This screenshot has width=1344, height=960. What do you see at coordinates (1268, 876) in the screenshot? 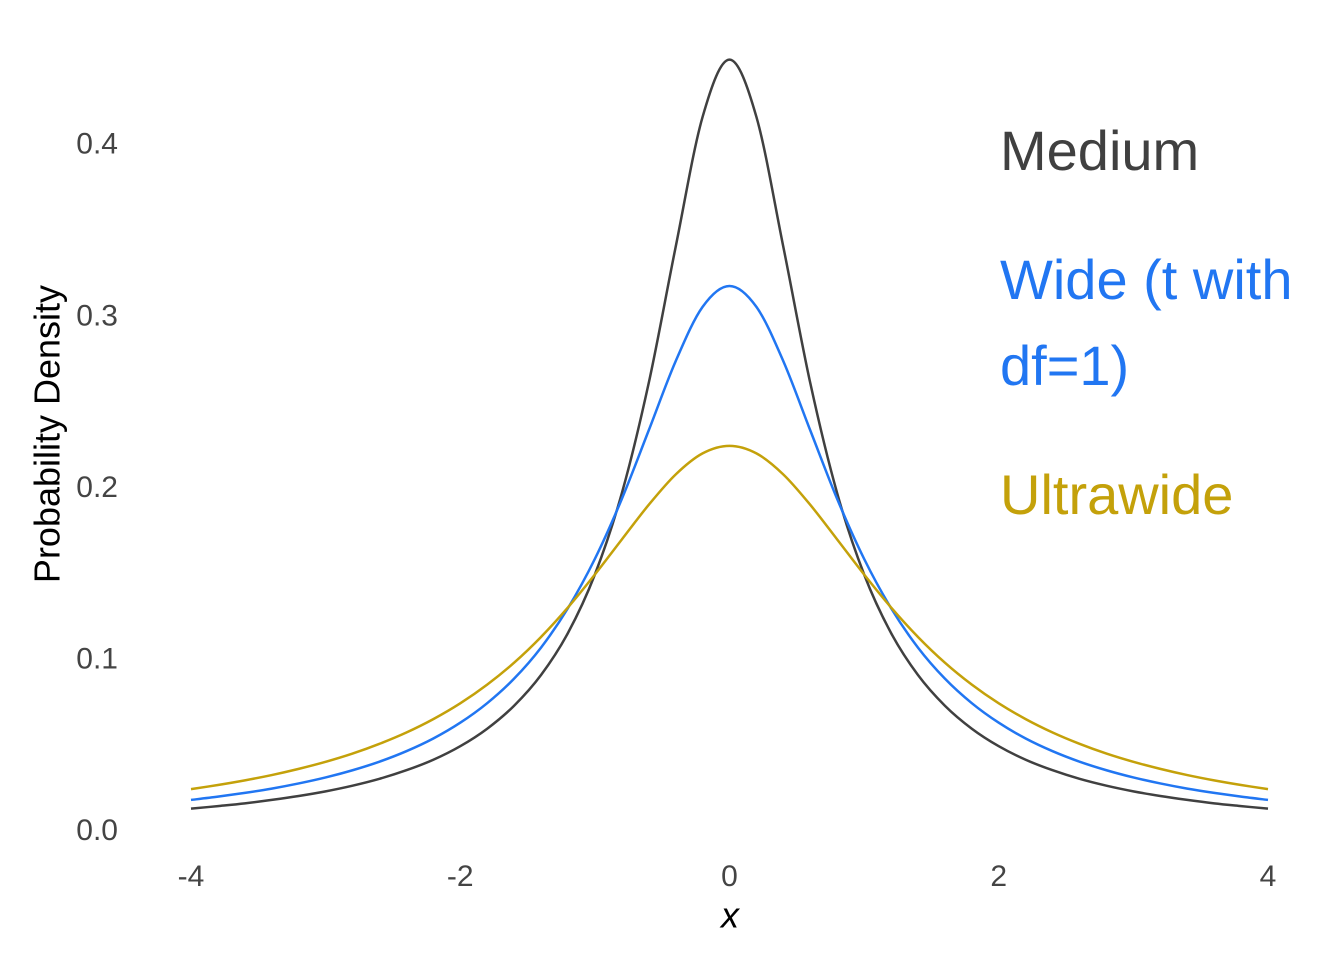
I see `x-tick-label: 4` at bounding box center [1268, 876].